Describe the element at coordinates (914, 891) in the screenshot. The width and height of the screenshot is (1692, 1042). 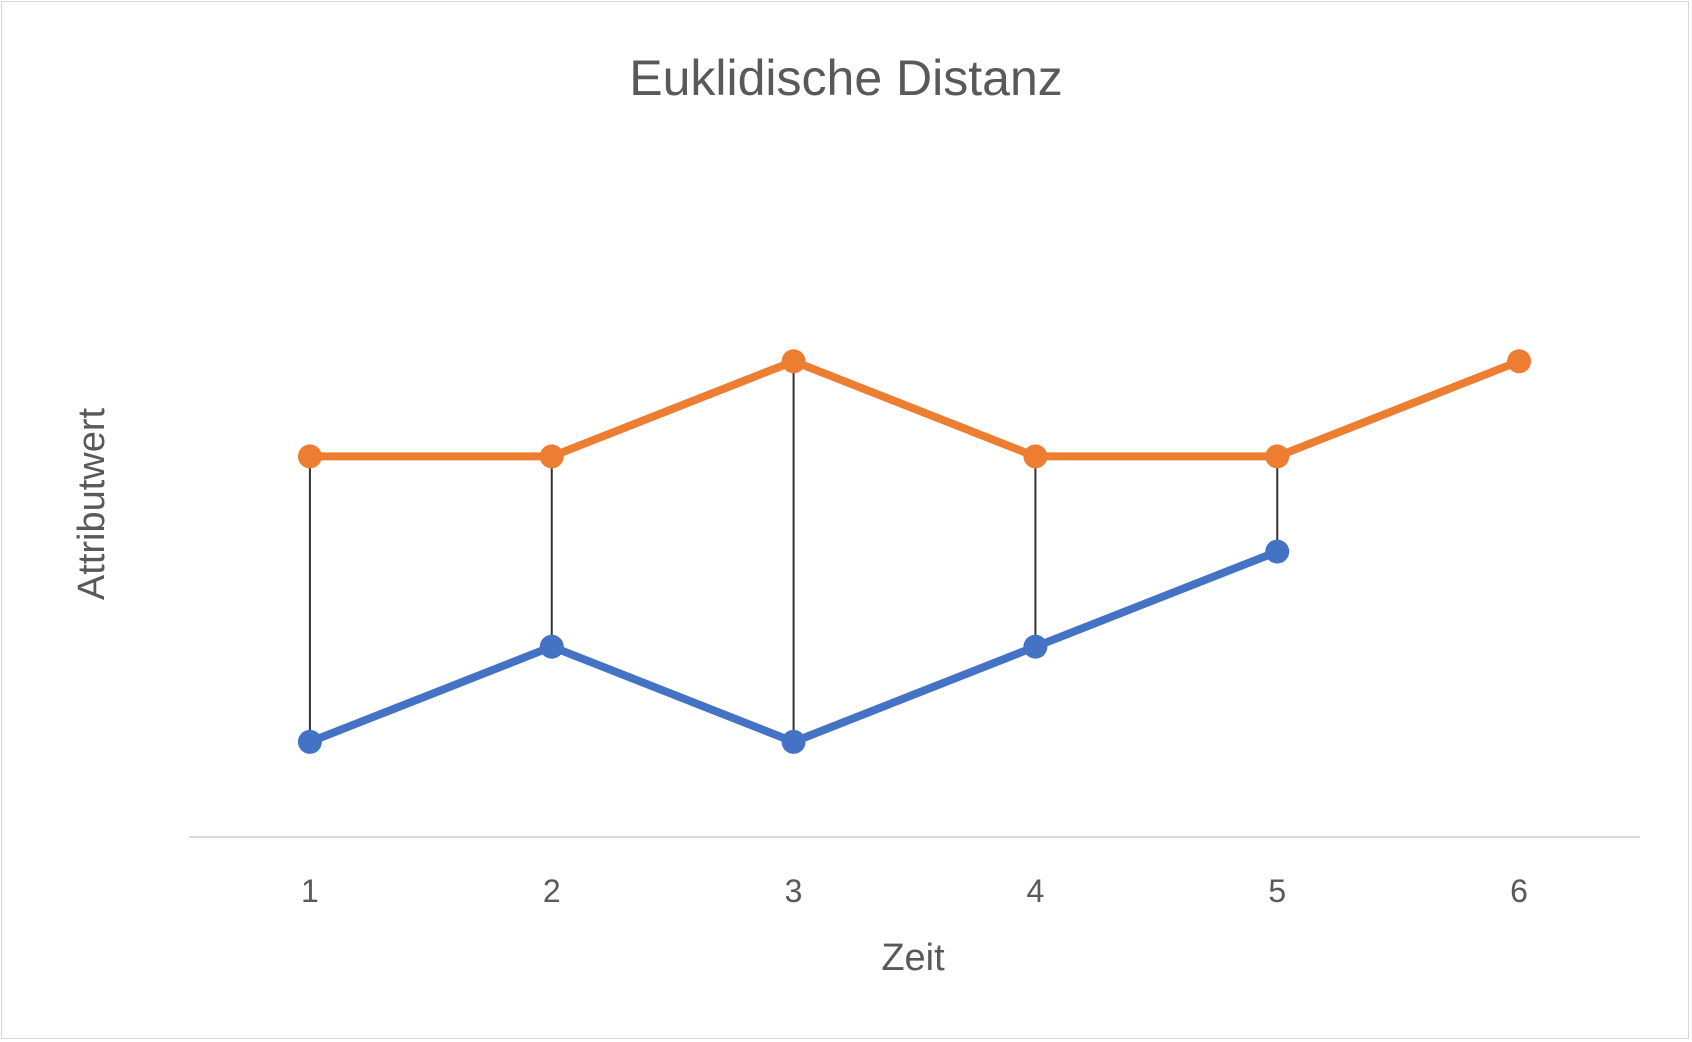
I see `x-tick-labels: 1 2 3 4 5 6` at that location.